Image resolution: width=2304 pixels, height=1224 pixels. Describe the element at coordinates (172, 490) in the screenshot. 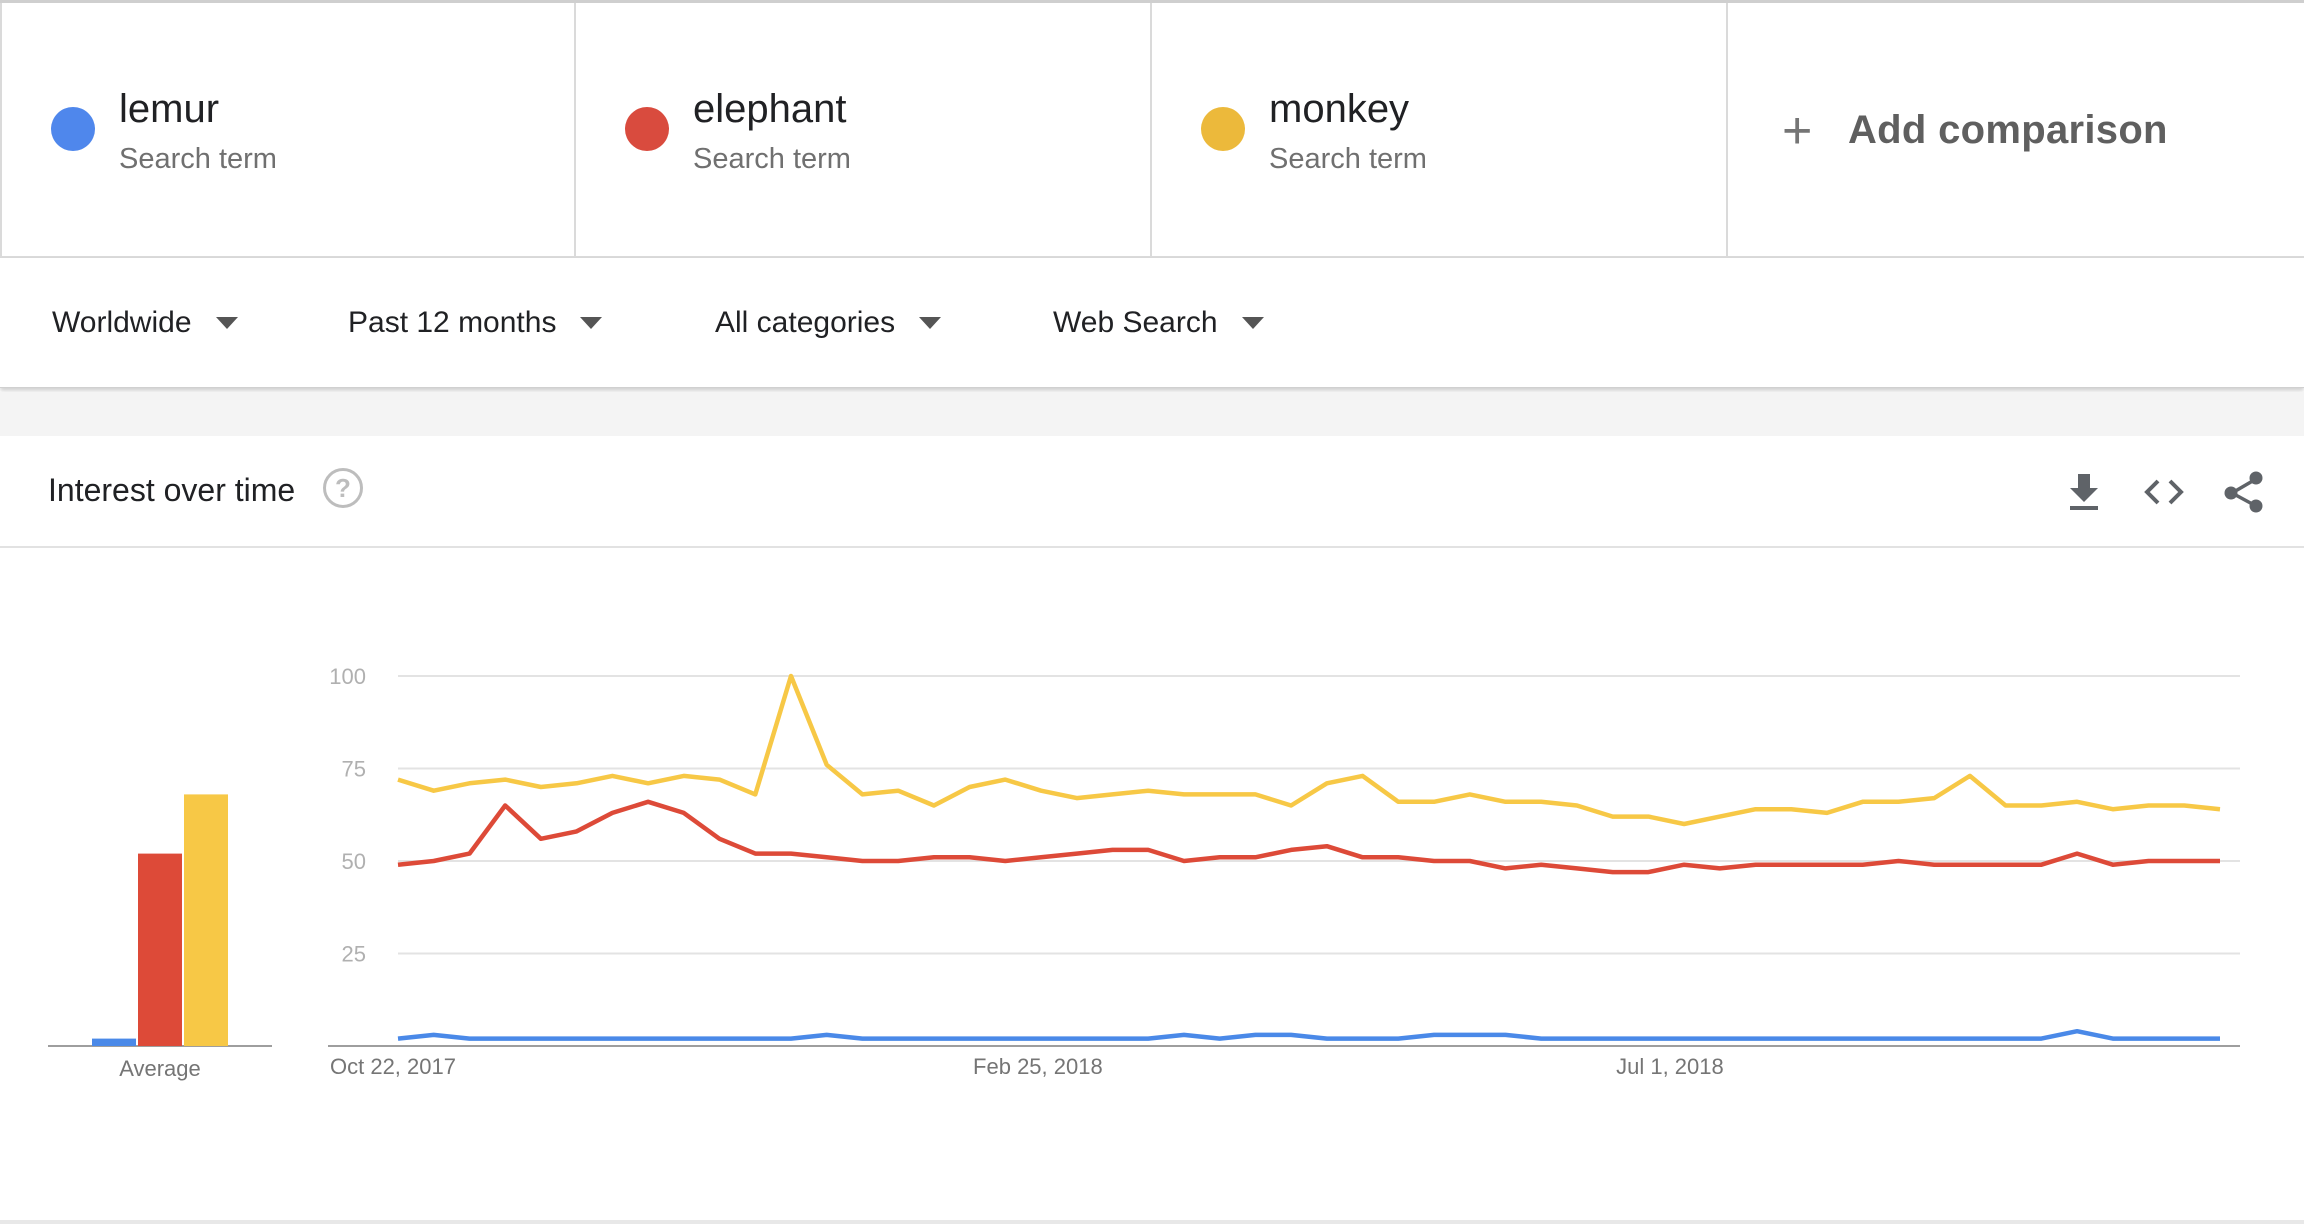

I see `card-title: Interest over time` at that location.